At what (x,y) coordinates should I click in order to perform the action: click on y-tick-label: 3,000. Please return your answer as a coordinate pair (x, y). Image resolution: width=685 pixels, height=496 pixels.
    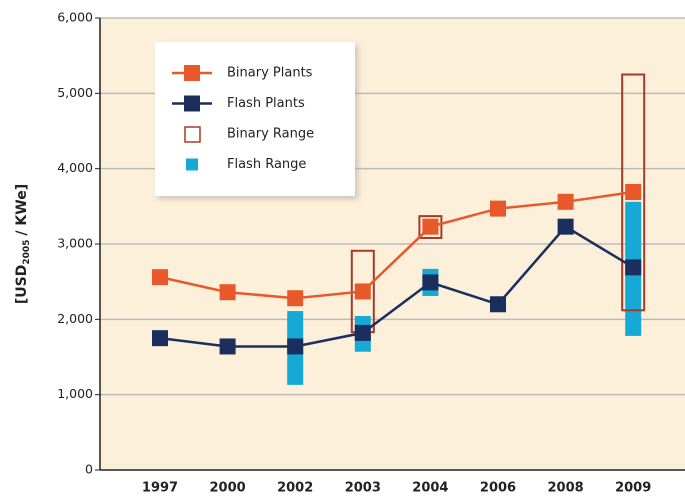
    Looking at the image, I should click on (75, 243).